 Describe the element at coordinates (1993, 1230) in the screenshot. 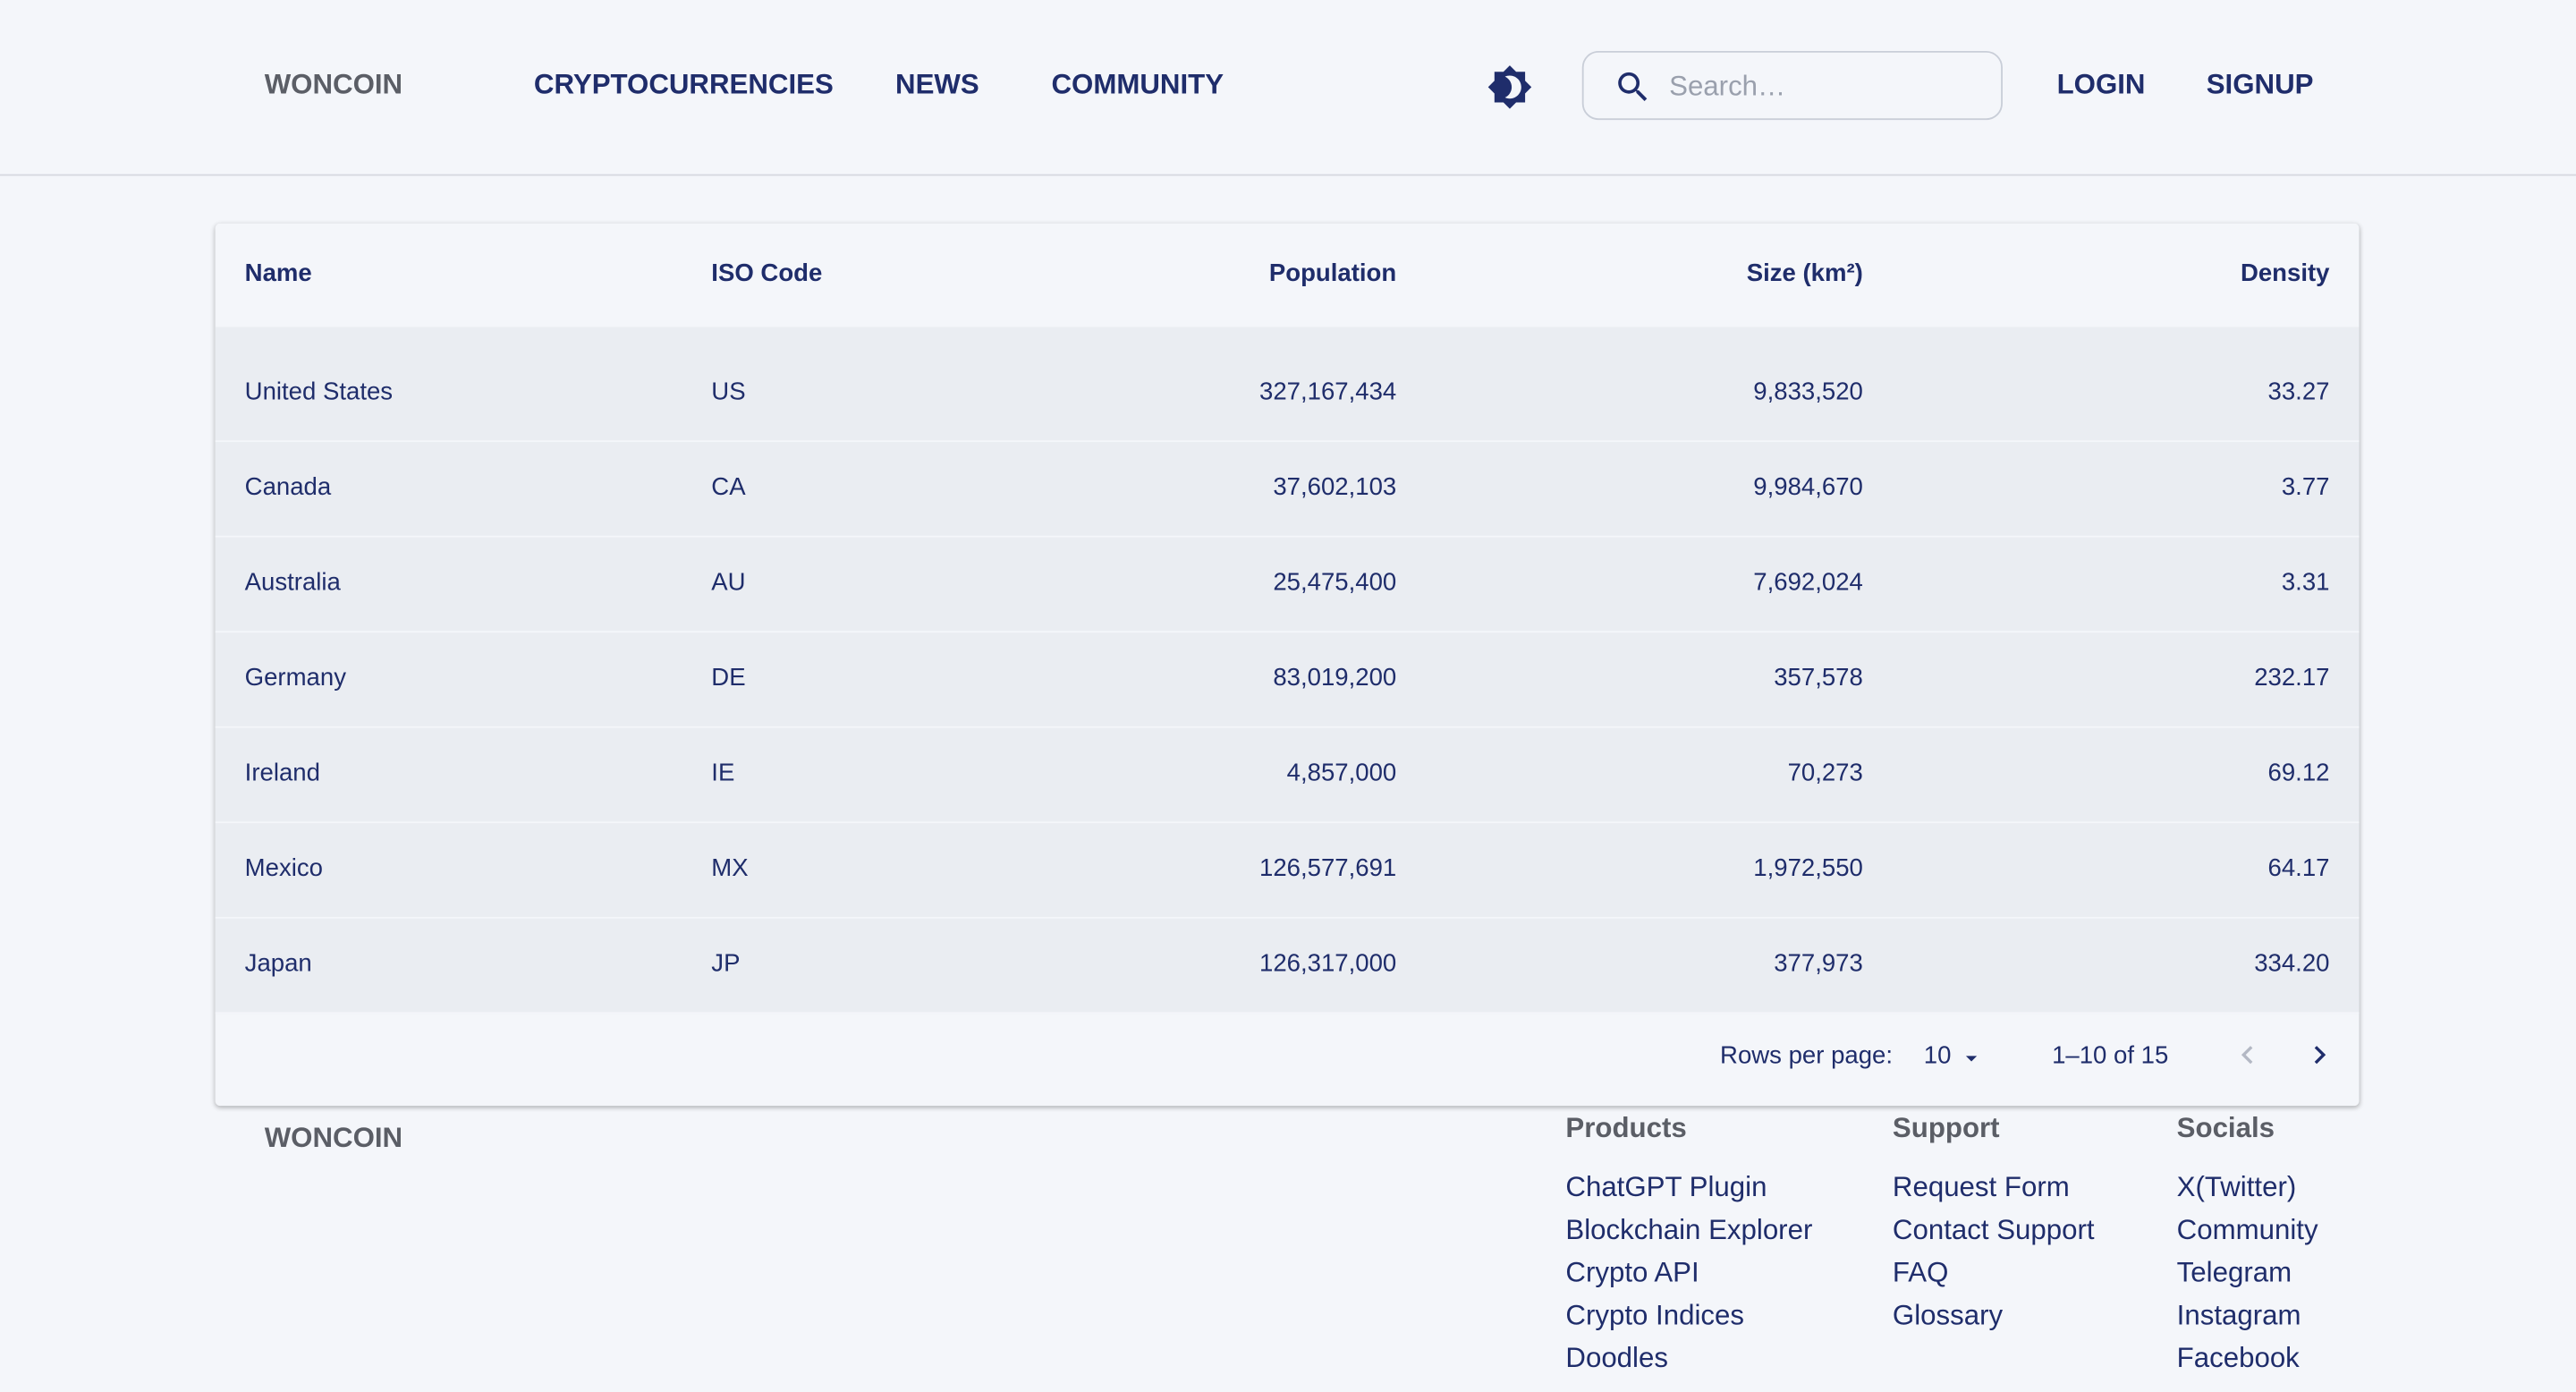

I see `footer-link: Contact Support` at that location.